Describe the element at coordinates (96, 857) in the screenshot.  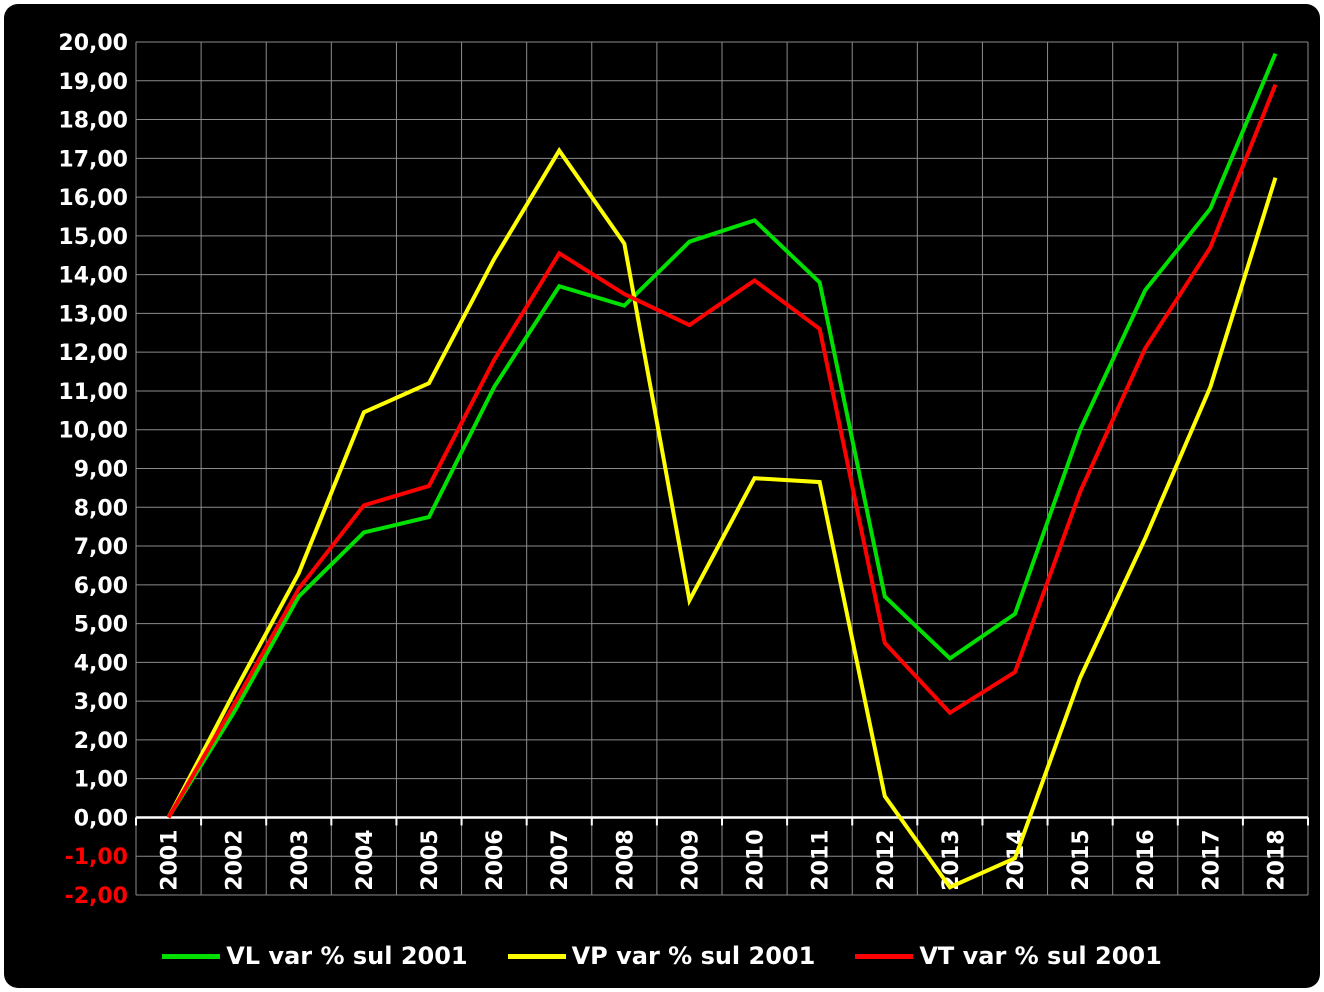
I see `y-tick-label-1: -1,00` at that location.